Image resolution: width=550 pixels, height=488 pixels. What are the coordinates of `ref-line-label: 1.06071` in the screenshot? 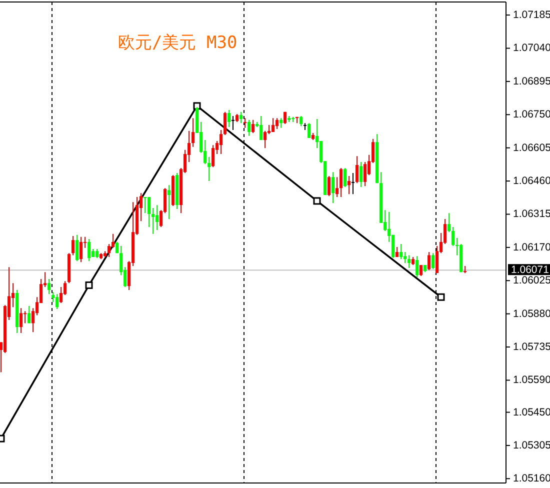 It's located at (530, 270).